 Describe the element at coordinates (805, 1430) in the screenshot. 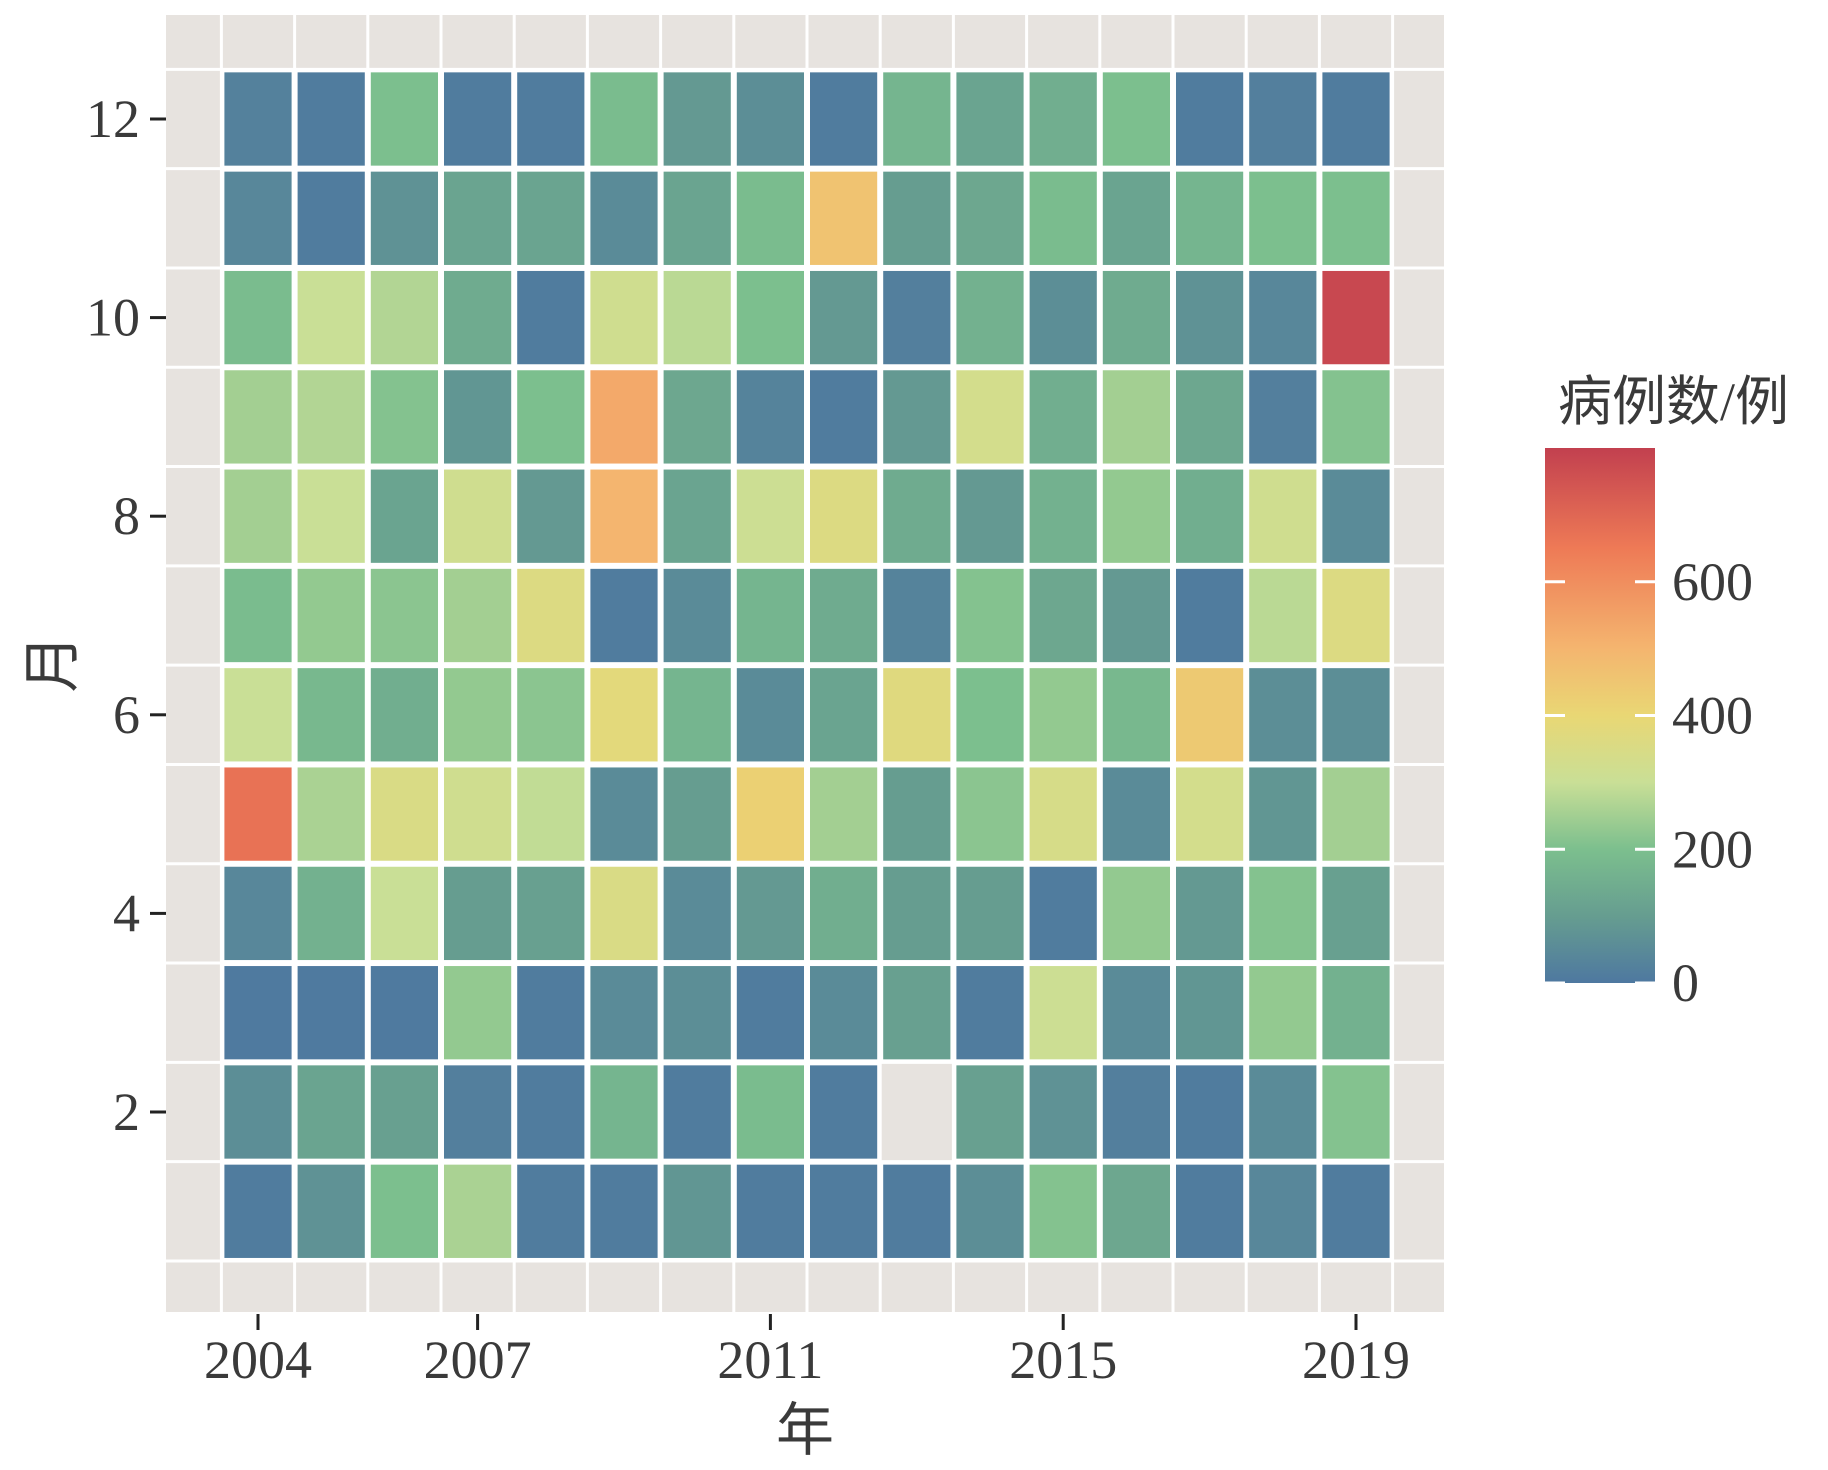

I see `x-axis-title: 年` at that location.